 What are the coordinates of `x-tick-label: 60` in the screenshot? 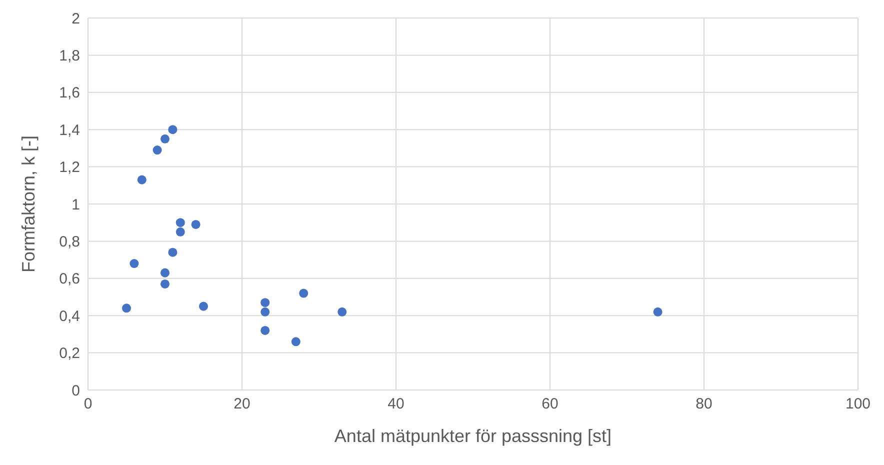 It's located at (550, 404).